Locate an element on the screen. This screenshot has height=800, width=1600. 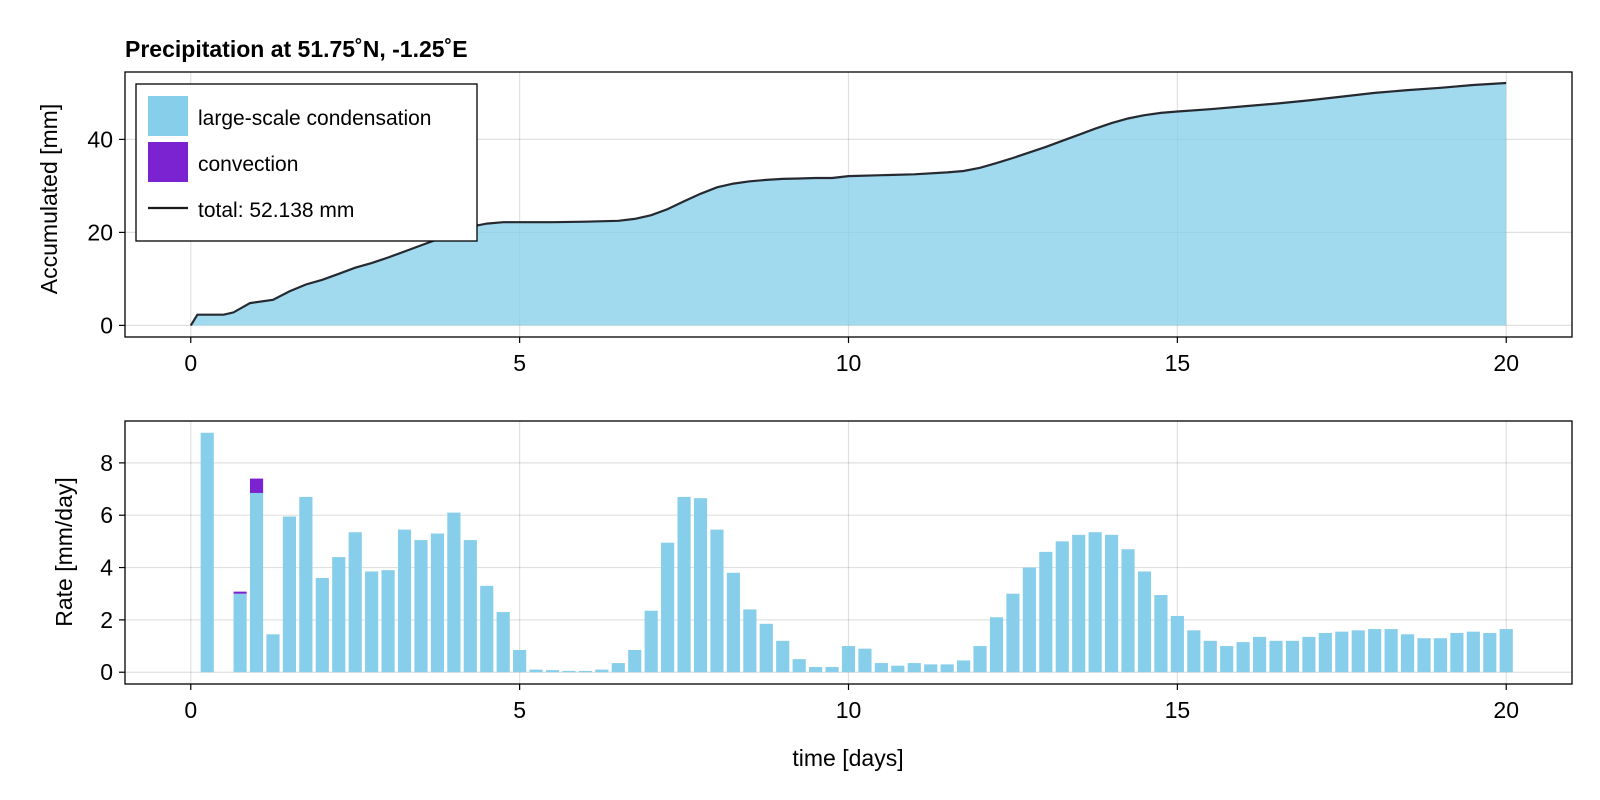
y-tick-label: 2 is located at coordinates (106, 620).